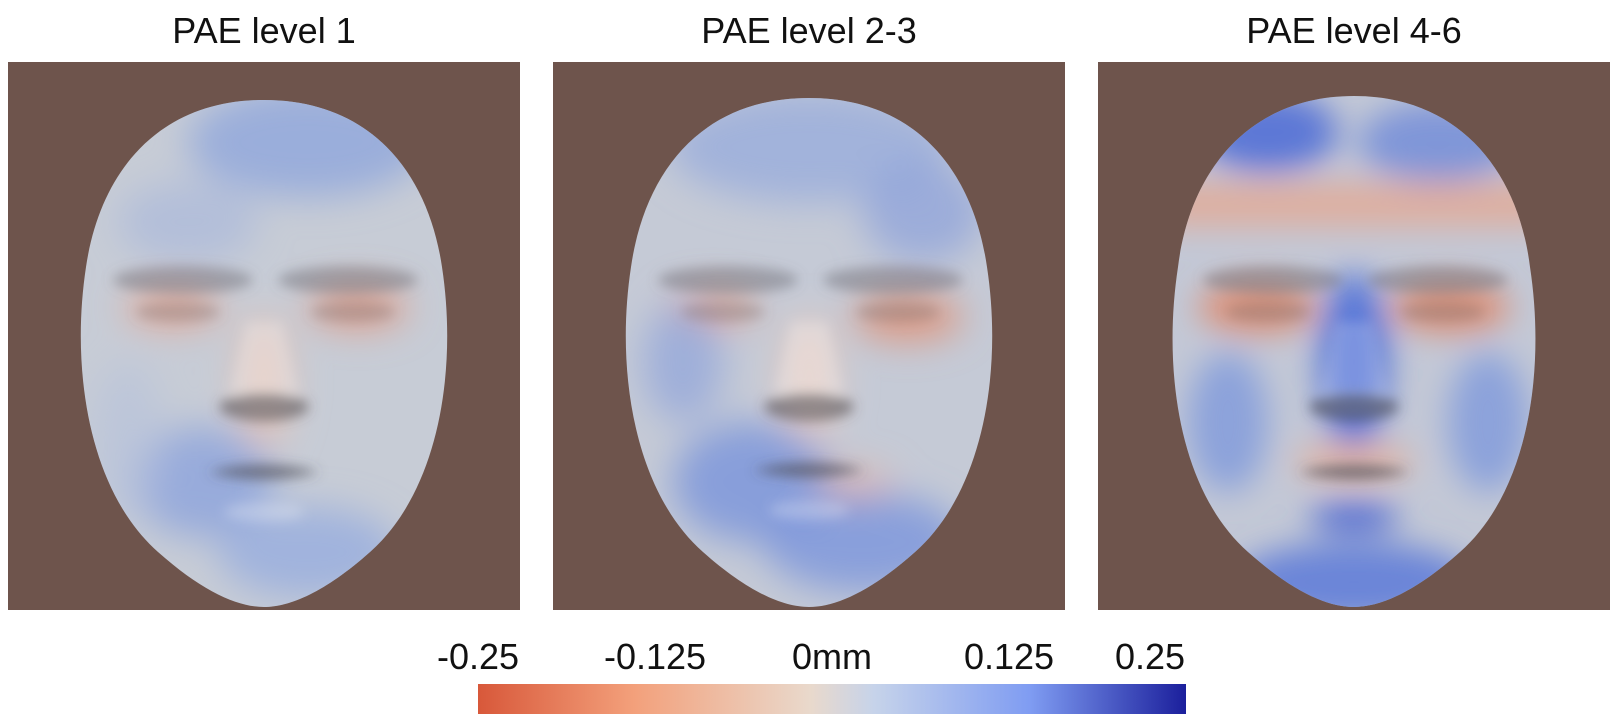 Image resolution: width=1620 pixels, height=727 pixels. Describe the element at coordinates (832, 699) in the screenshot. I see `colorbar-gradient` at that location.